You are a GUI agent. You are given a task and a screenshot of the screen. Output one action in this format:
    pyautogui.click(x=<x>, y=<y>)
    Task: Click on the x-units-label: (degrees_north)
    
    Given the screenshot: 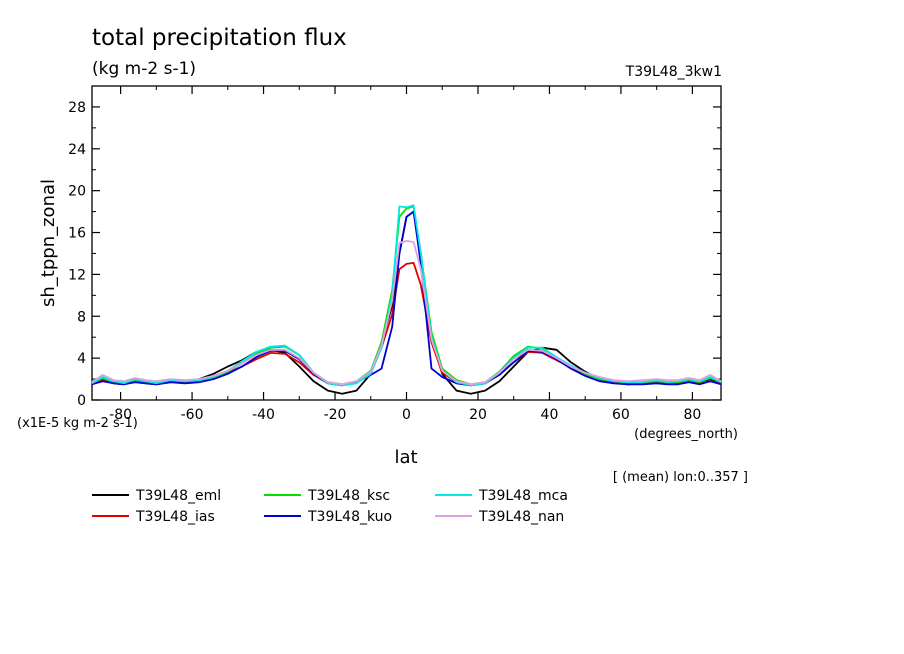 What is the action you would take?
    pyautogui.click(x=686, y=434)
    